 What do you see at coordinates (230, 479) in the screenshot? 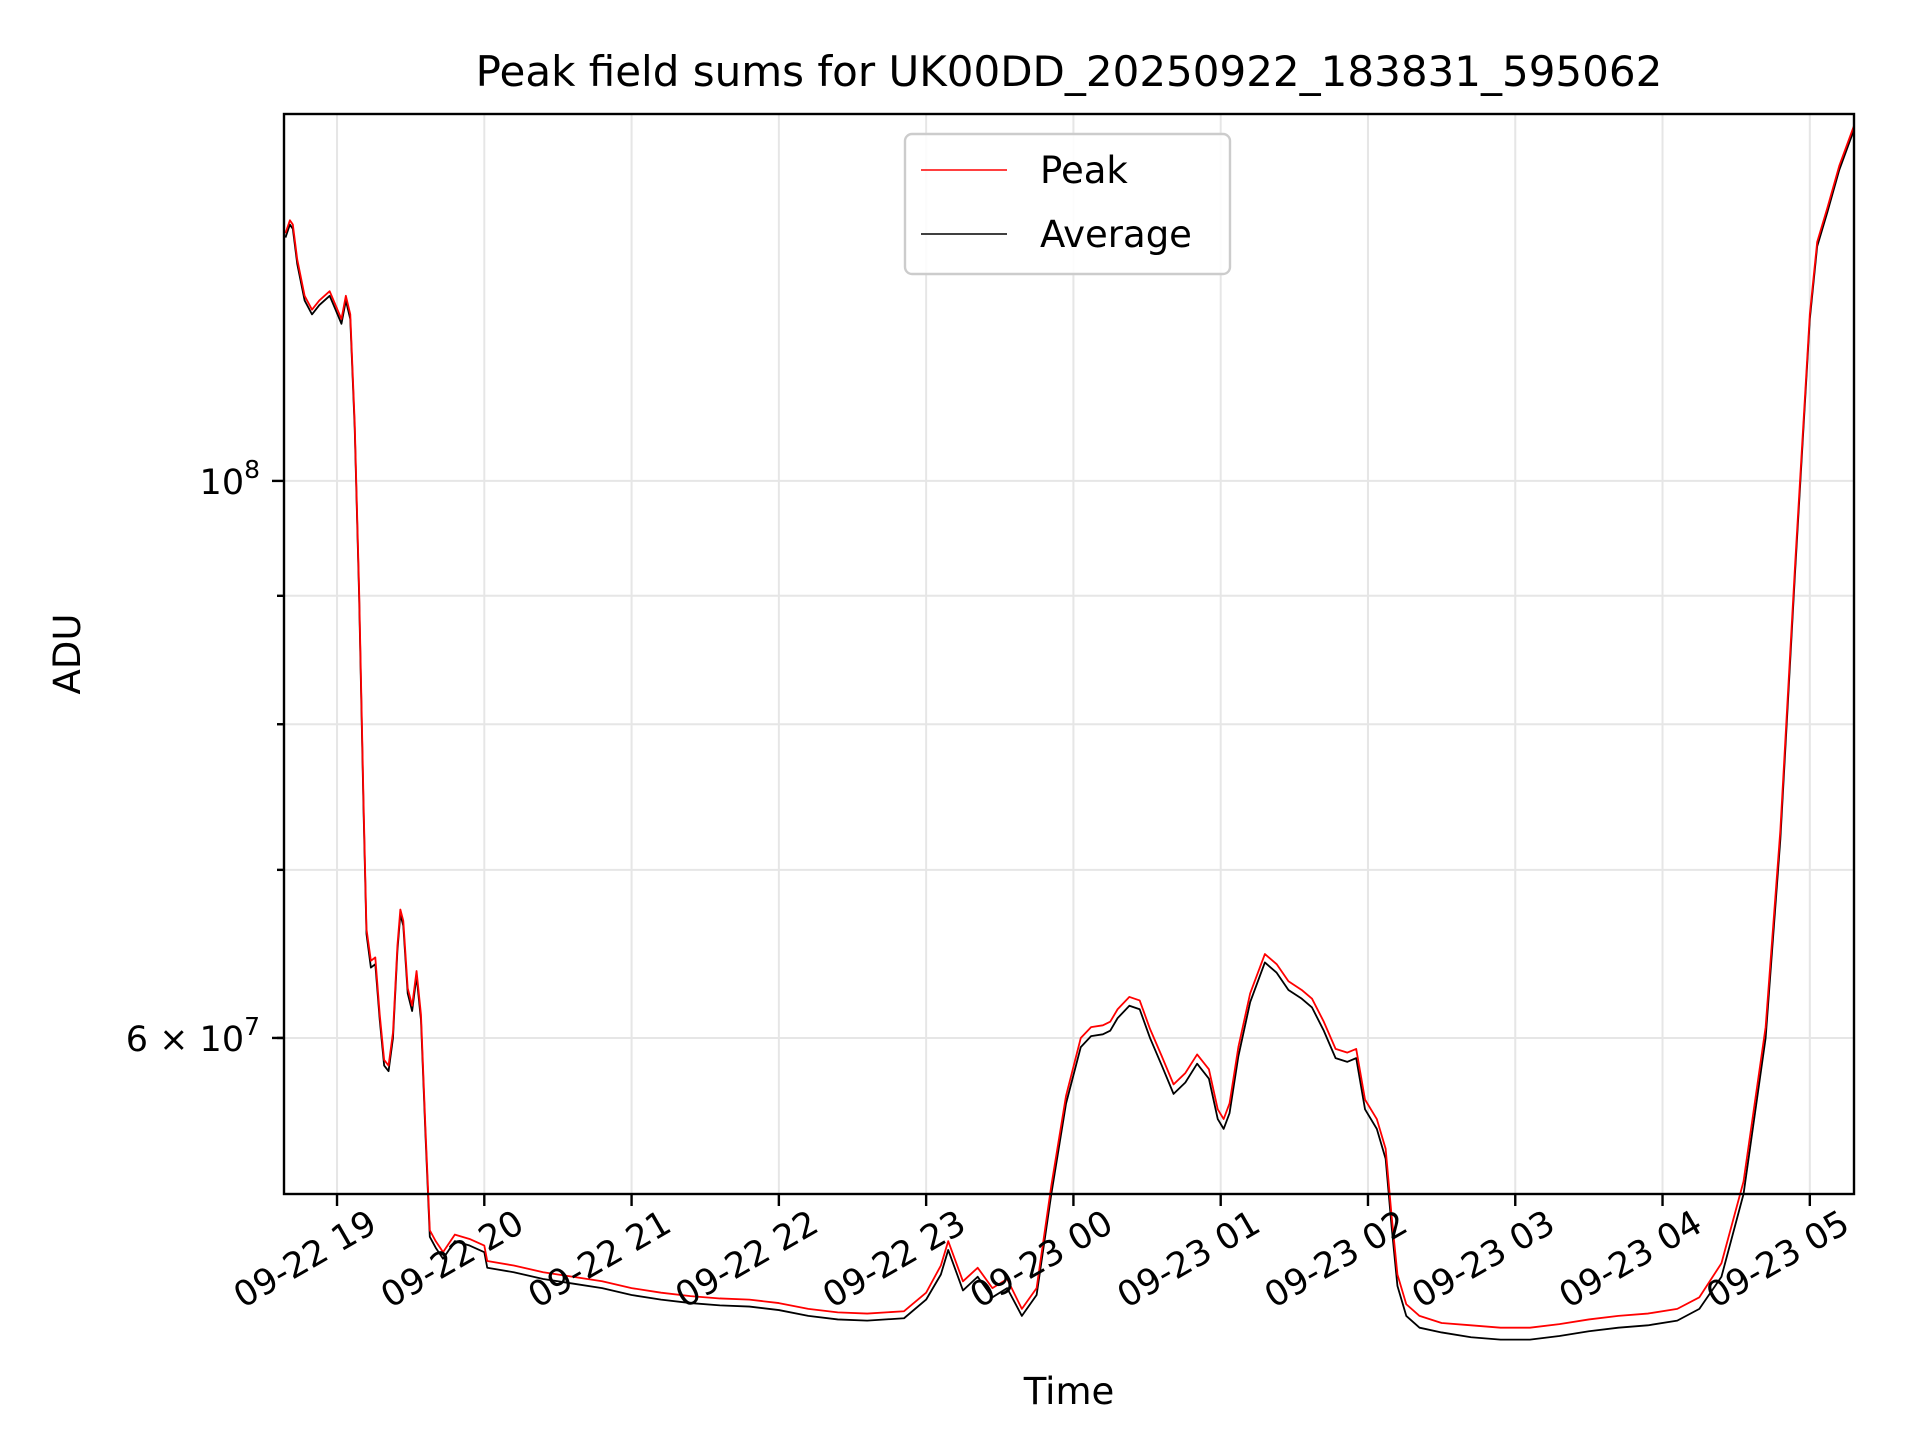
I see `y-tick-label: 108` at bounding box center [230, 479].